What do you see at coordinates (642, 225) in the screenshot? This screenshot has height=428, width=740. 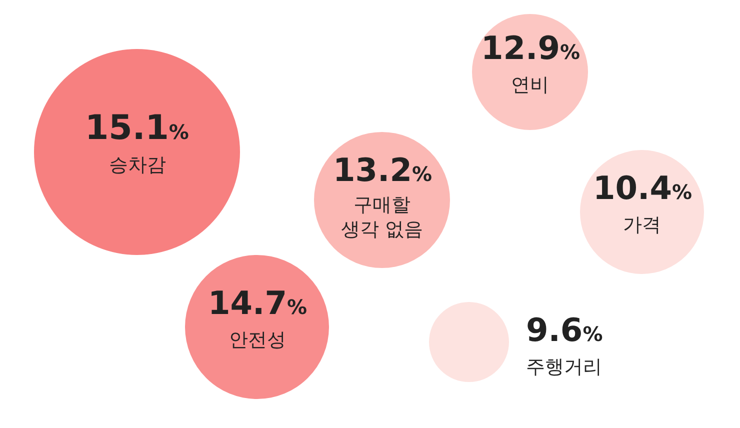 I see `category-label: 가격` at bounding box center [642, 225].